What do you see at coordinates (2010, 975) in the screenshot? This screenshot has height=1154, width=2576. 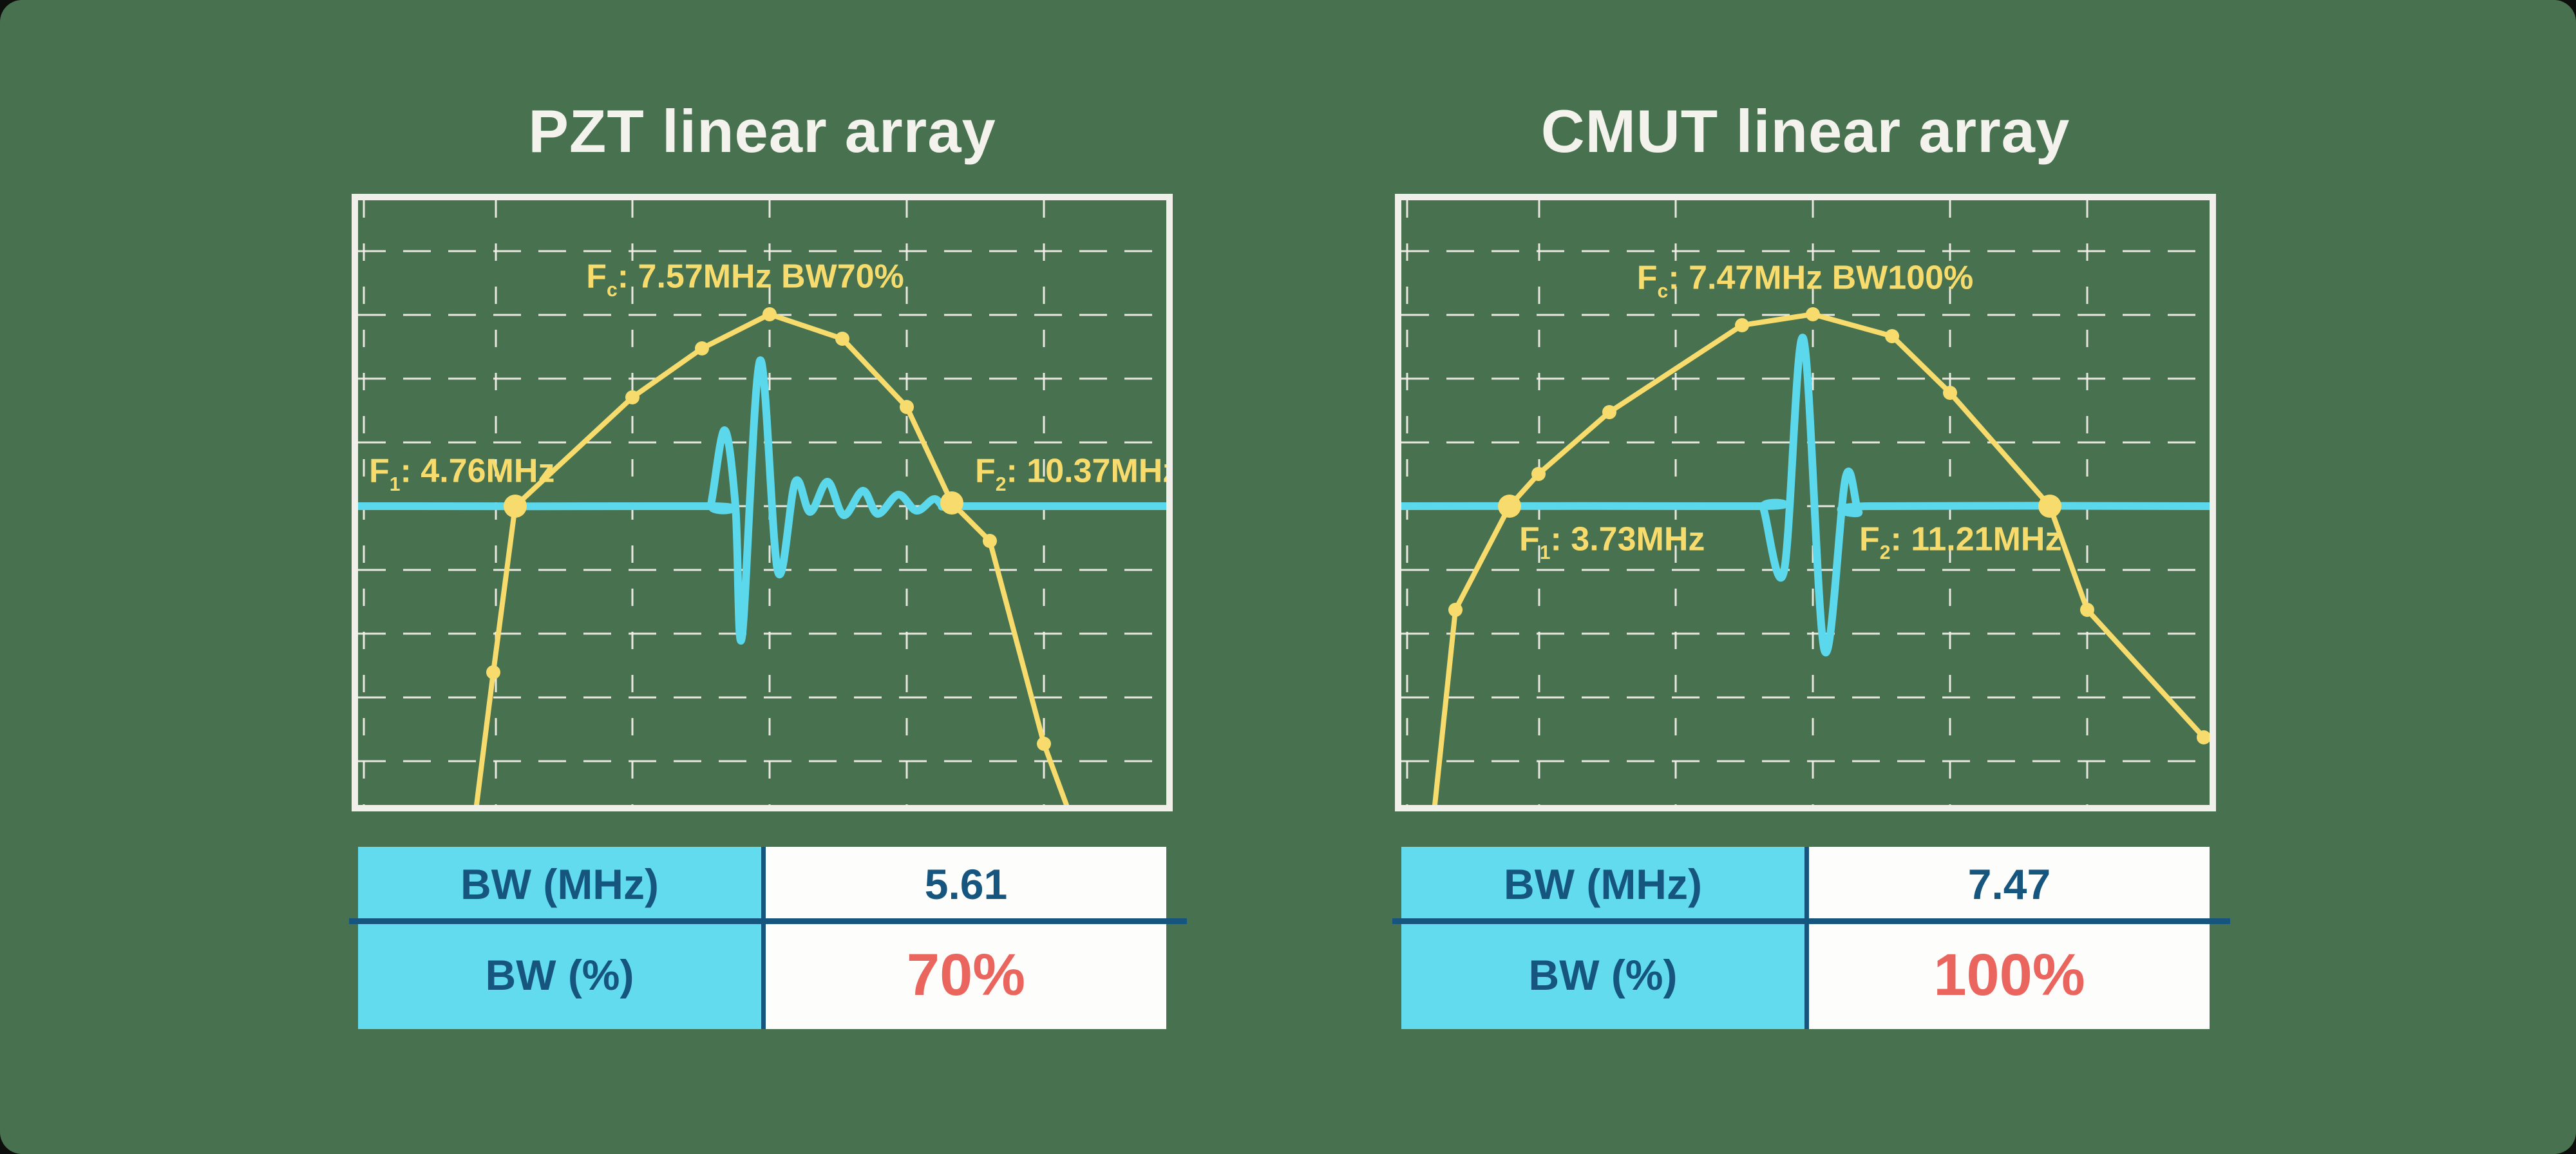 I see `bw-pct-value: 100%` at bounding box center [2010, 975].